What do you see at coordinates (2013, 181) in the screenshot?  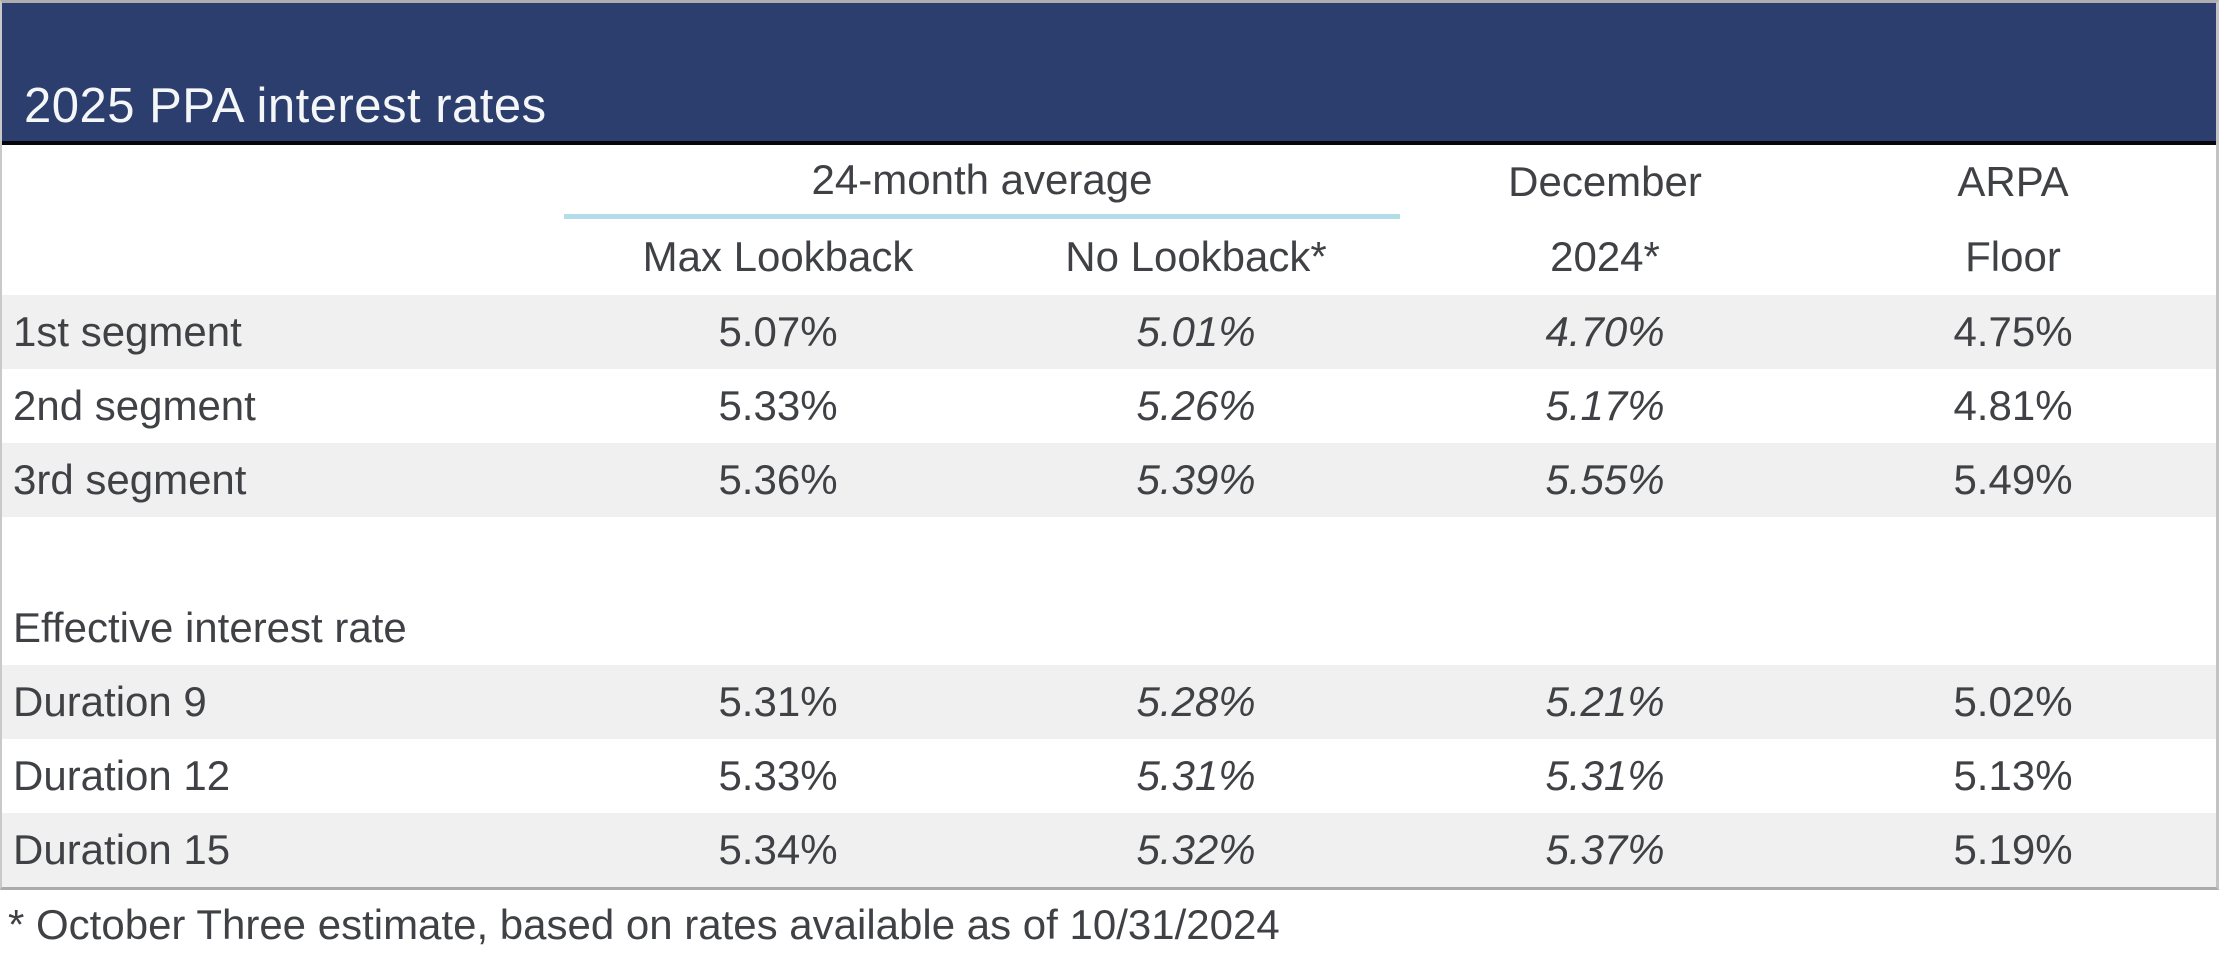 I see `header-arpa-line1: ARPA` at bounding box center [2013, 181].